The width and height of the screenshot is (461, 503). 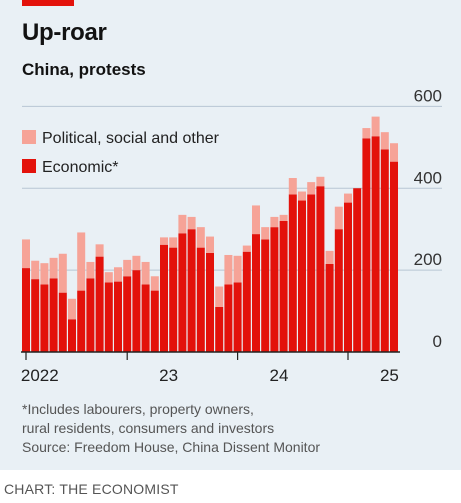 What do you see at coordinates (148, 428) in the screenshot?
I see `footnote-line-2: rural residents, consumers and investors` at bounding box center [148, 428].